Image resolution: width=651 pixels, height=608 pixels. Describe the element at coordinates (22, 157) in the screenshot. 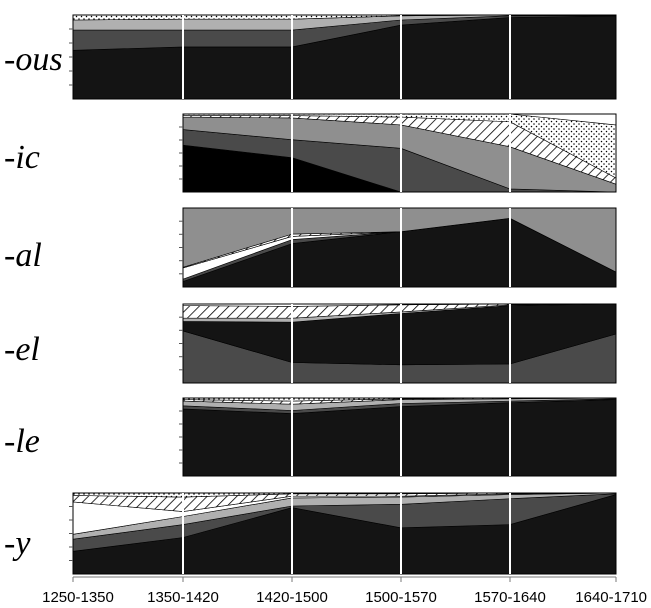

I see `panel-label-ic: -ic` at that location.